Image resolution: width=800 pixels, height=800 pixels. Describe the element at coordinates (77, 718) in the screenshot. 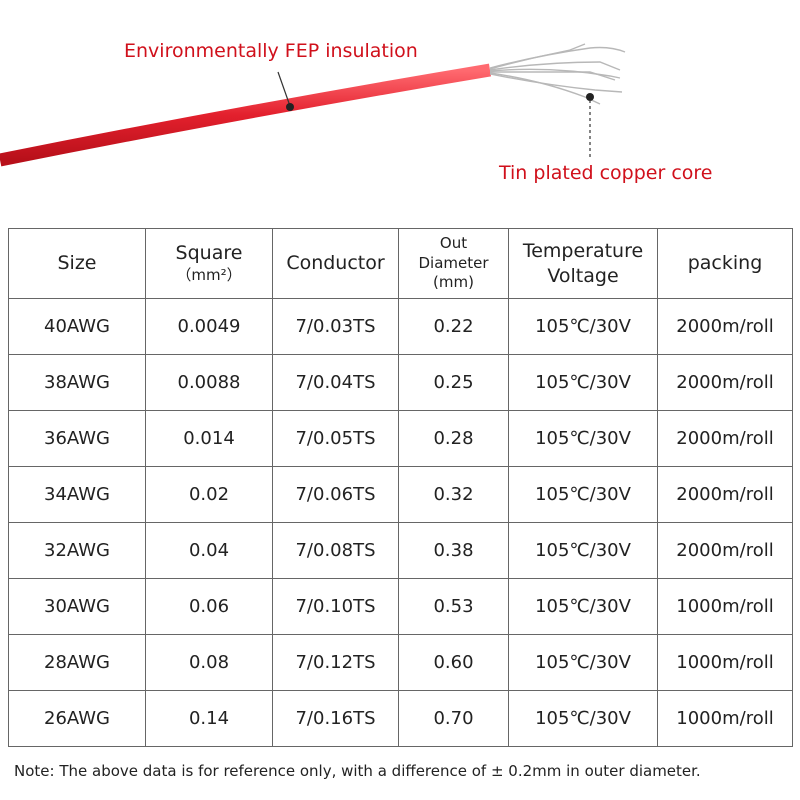

I see `cell: 26AWG` at that location.